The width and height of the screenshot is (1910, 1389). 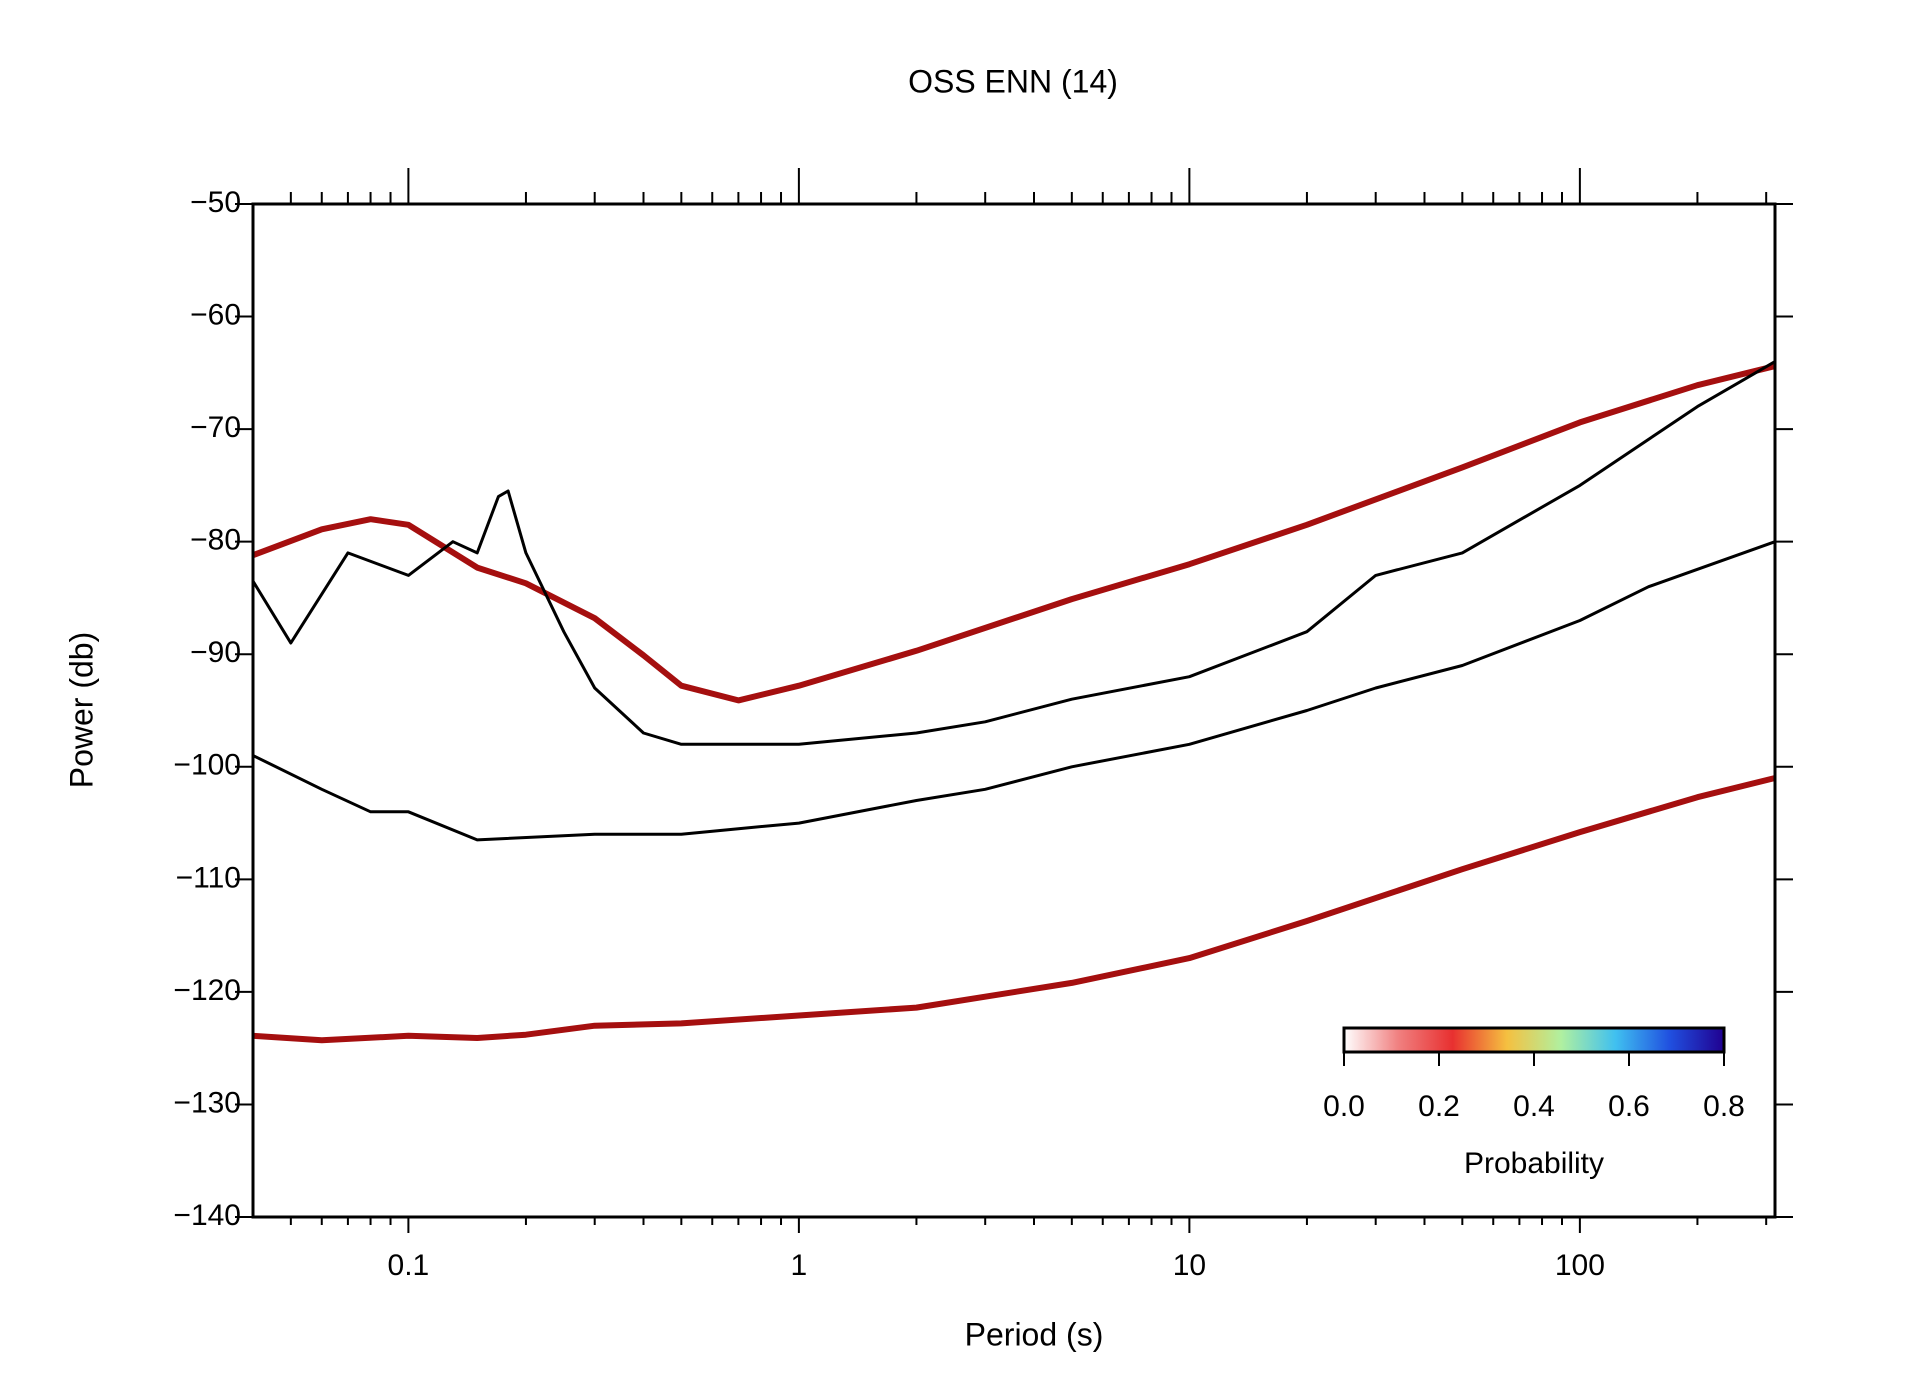 I want to click on x-tick-label: 0.1, so click(x=409, y=1265).